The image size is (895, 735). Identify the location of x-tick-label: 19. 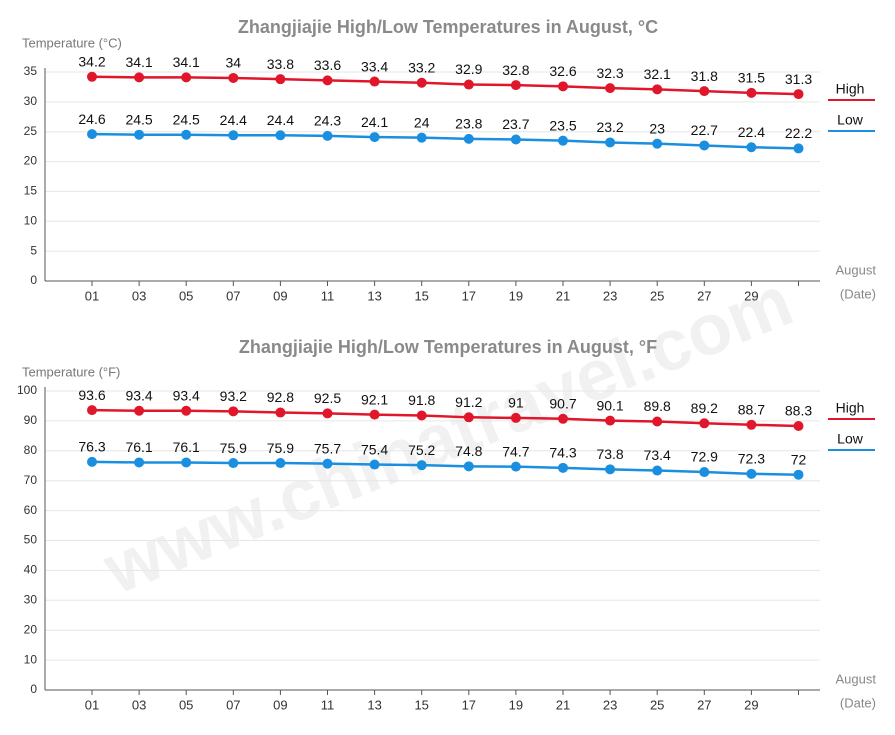
(516, 295).